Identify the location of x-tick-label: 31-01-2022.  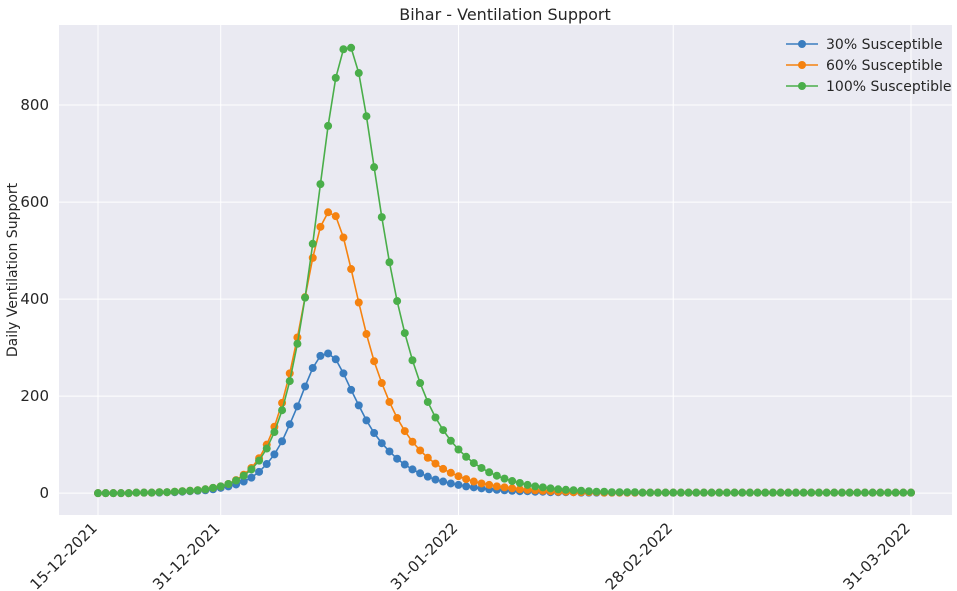
(424, 555).